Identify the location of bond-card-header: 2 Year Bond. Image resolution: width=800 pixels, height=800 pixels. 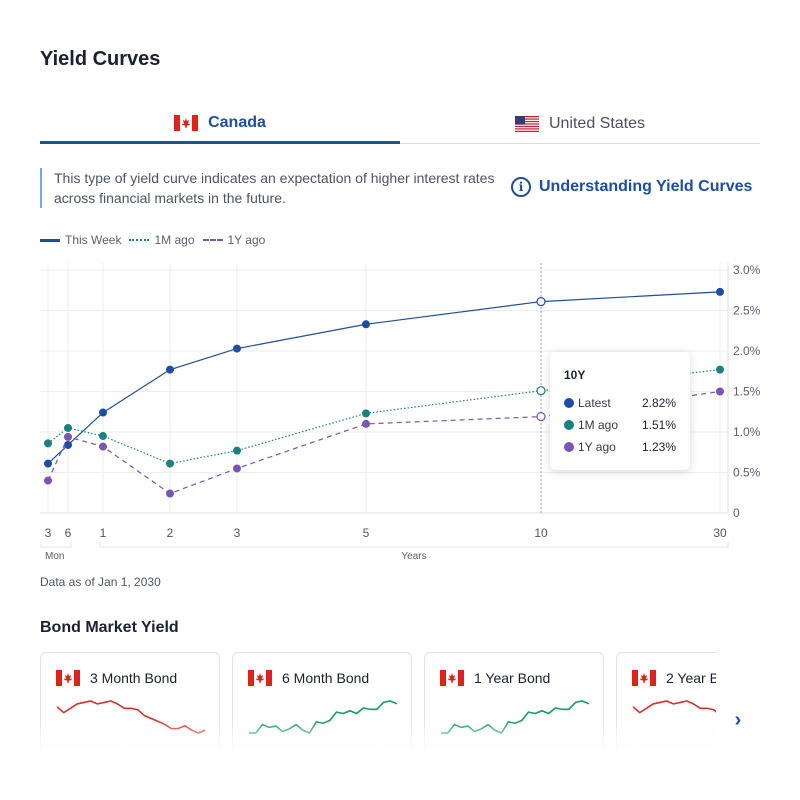
(674, 678).